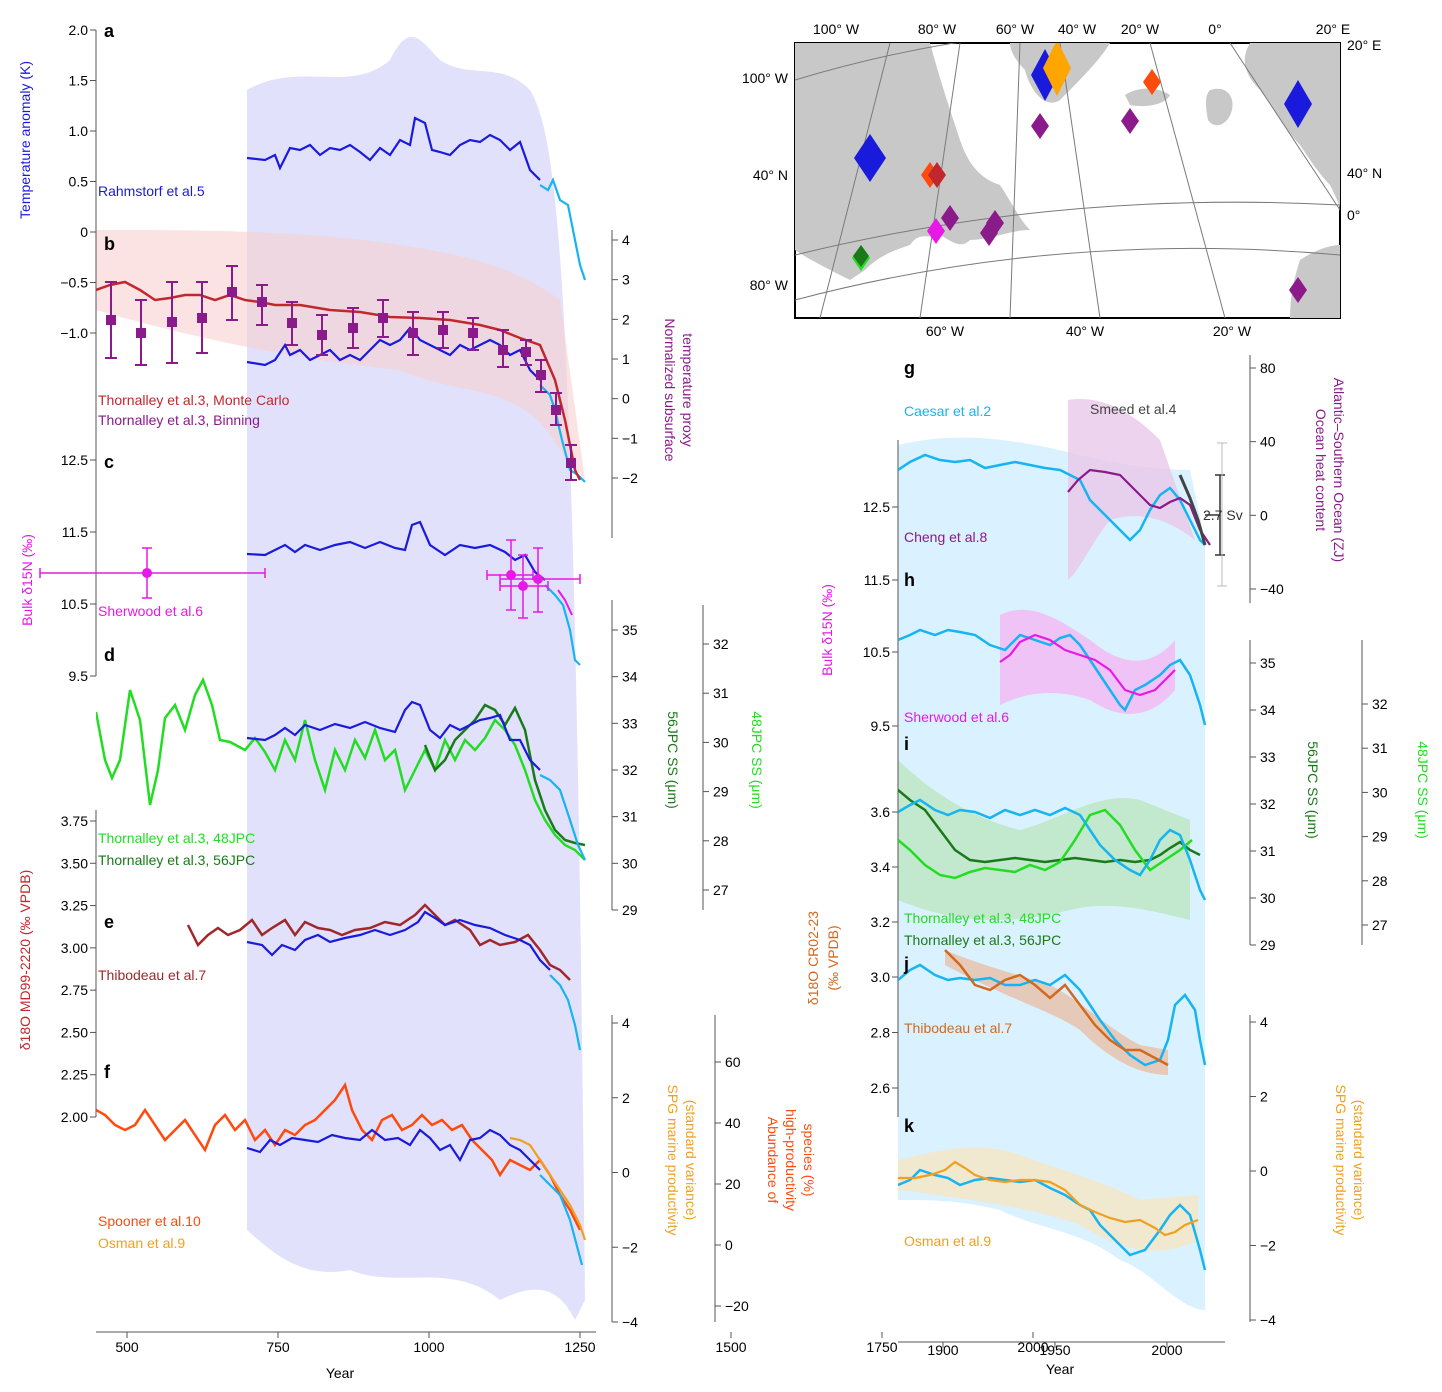 Image resolution: width=1442 pixels, height=1392 pixels. What do you see at coordinates (626, 1173) in the screenshot?
I see `f-right1-axis-tick-label: 0` at bounding box center [626, 1173].